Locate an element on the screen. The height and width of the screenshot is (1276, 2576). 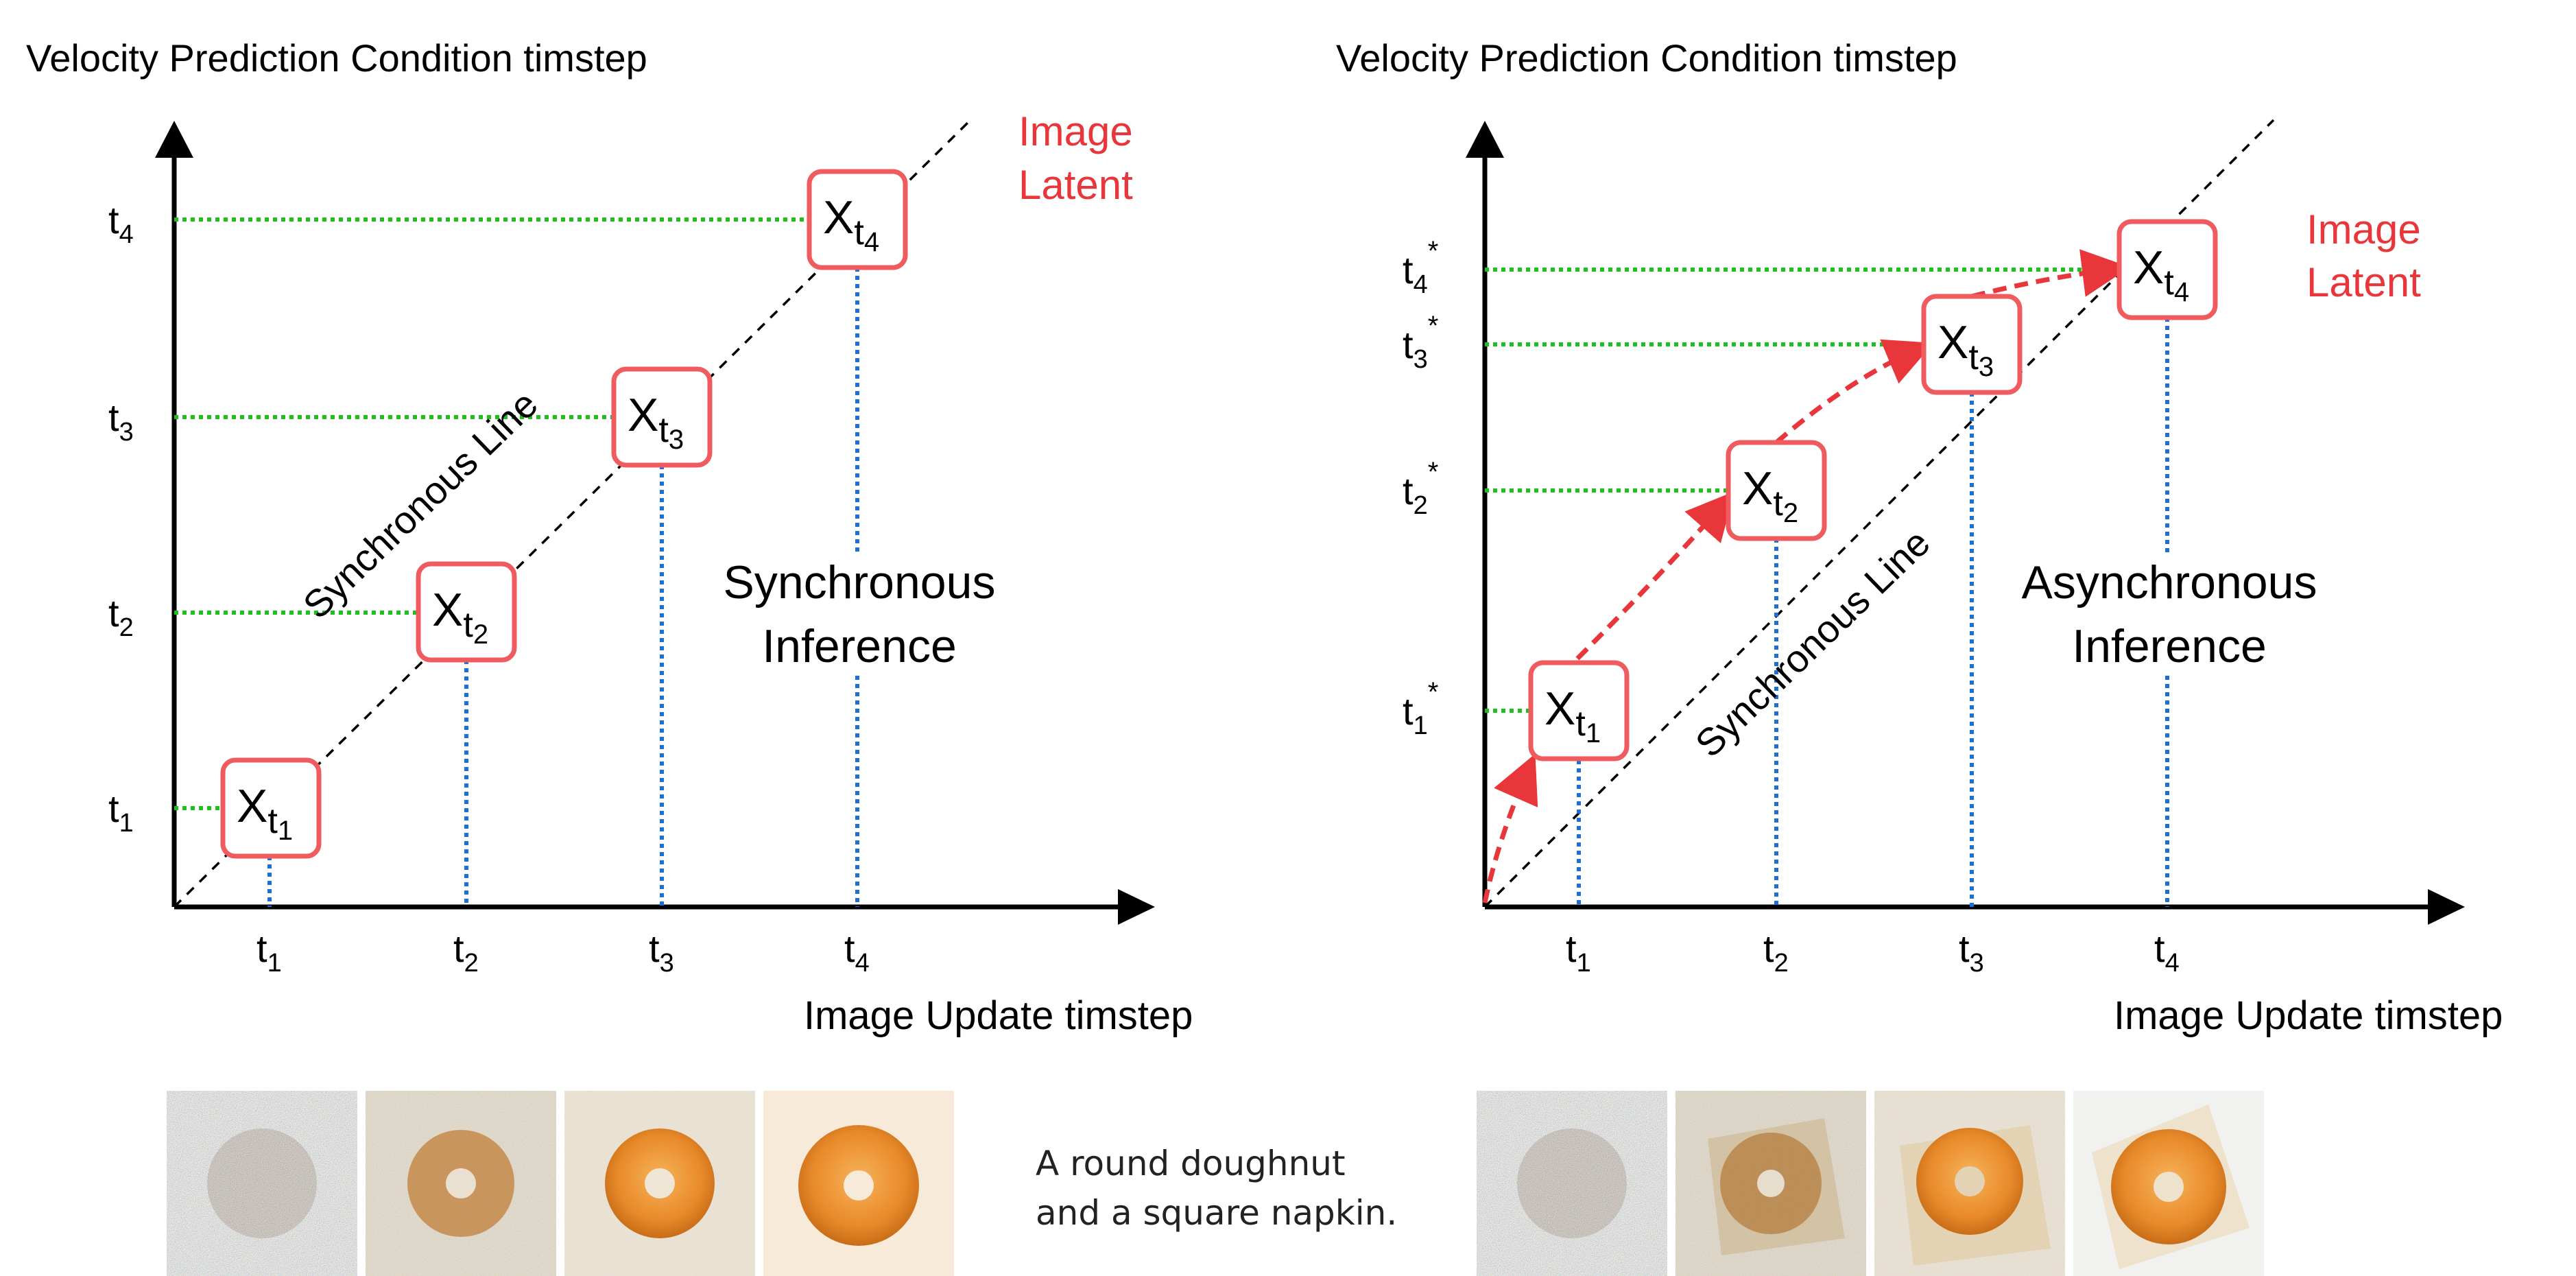
thumb-noisy-doughnut is located at coordinates (461, 1183).